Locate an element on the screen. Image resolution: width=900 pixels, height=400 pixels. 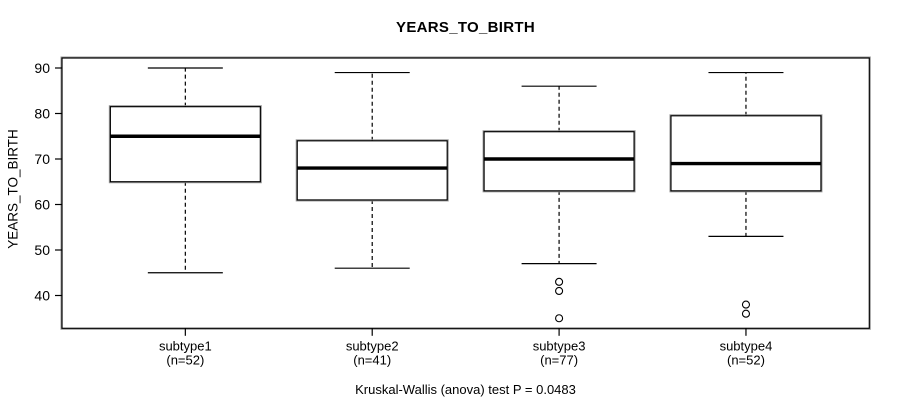
y-tick-label: 60 is located at coordinates (42, 205).